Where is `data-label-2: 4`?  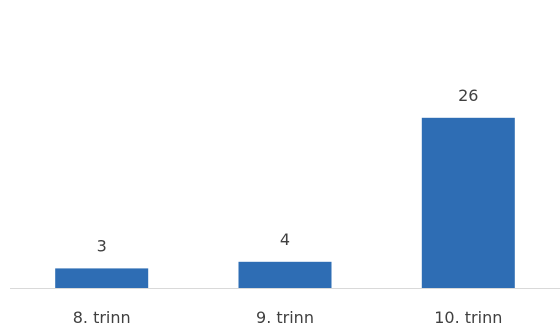 data-label-2: 4 is located at coordinates (285, 239).